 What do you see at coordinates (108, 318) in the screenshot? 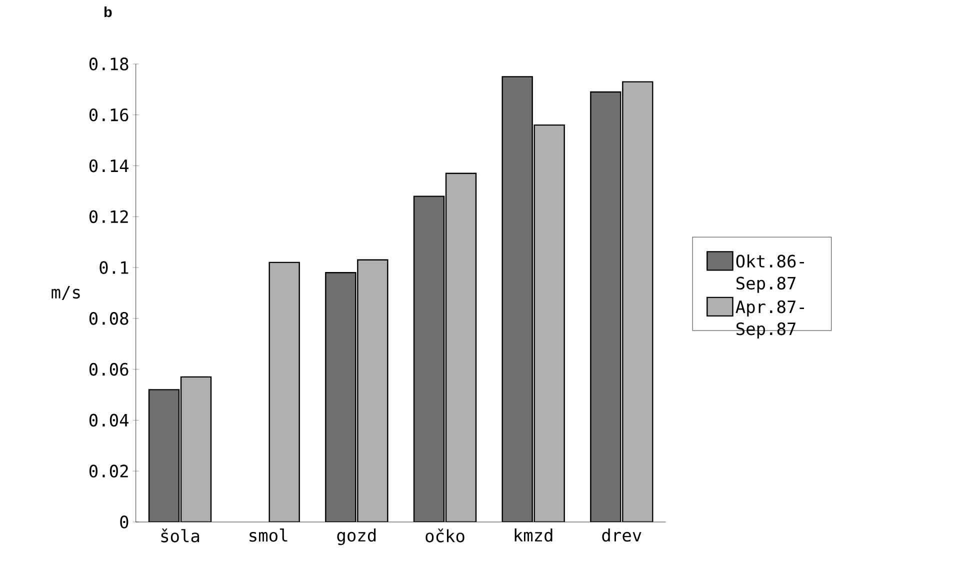
I see `y-tick-label: 0.08` at bounding box center [108, 318].